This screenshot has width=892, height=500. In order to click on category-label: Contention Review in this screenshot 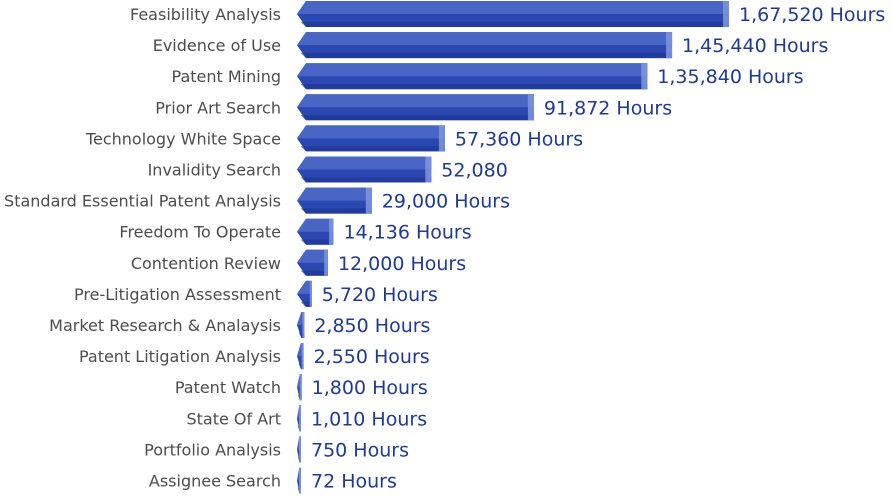, I will do `click(206, 263)`.